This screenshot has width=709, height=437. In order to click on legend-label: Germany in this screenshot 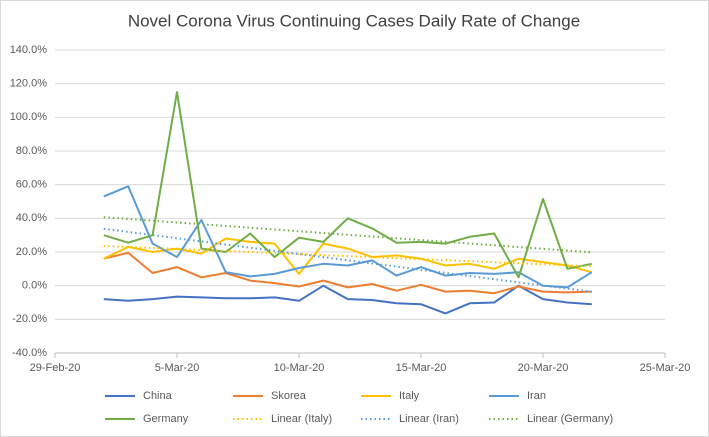, I will do `click(166, 419)`.